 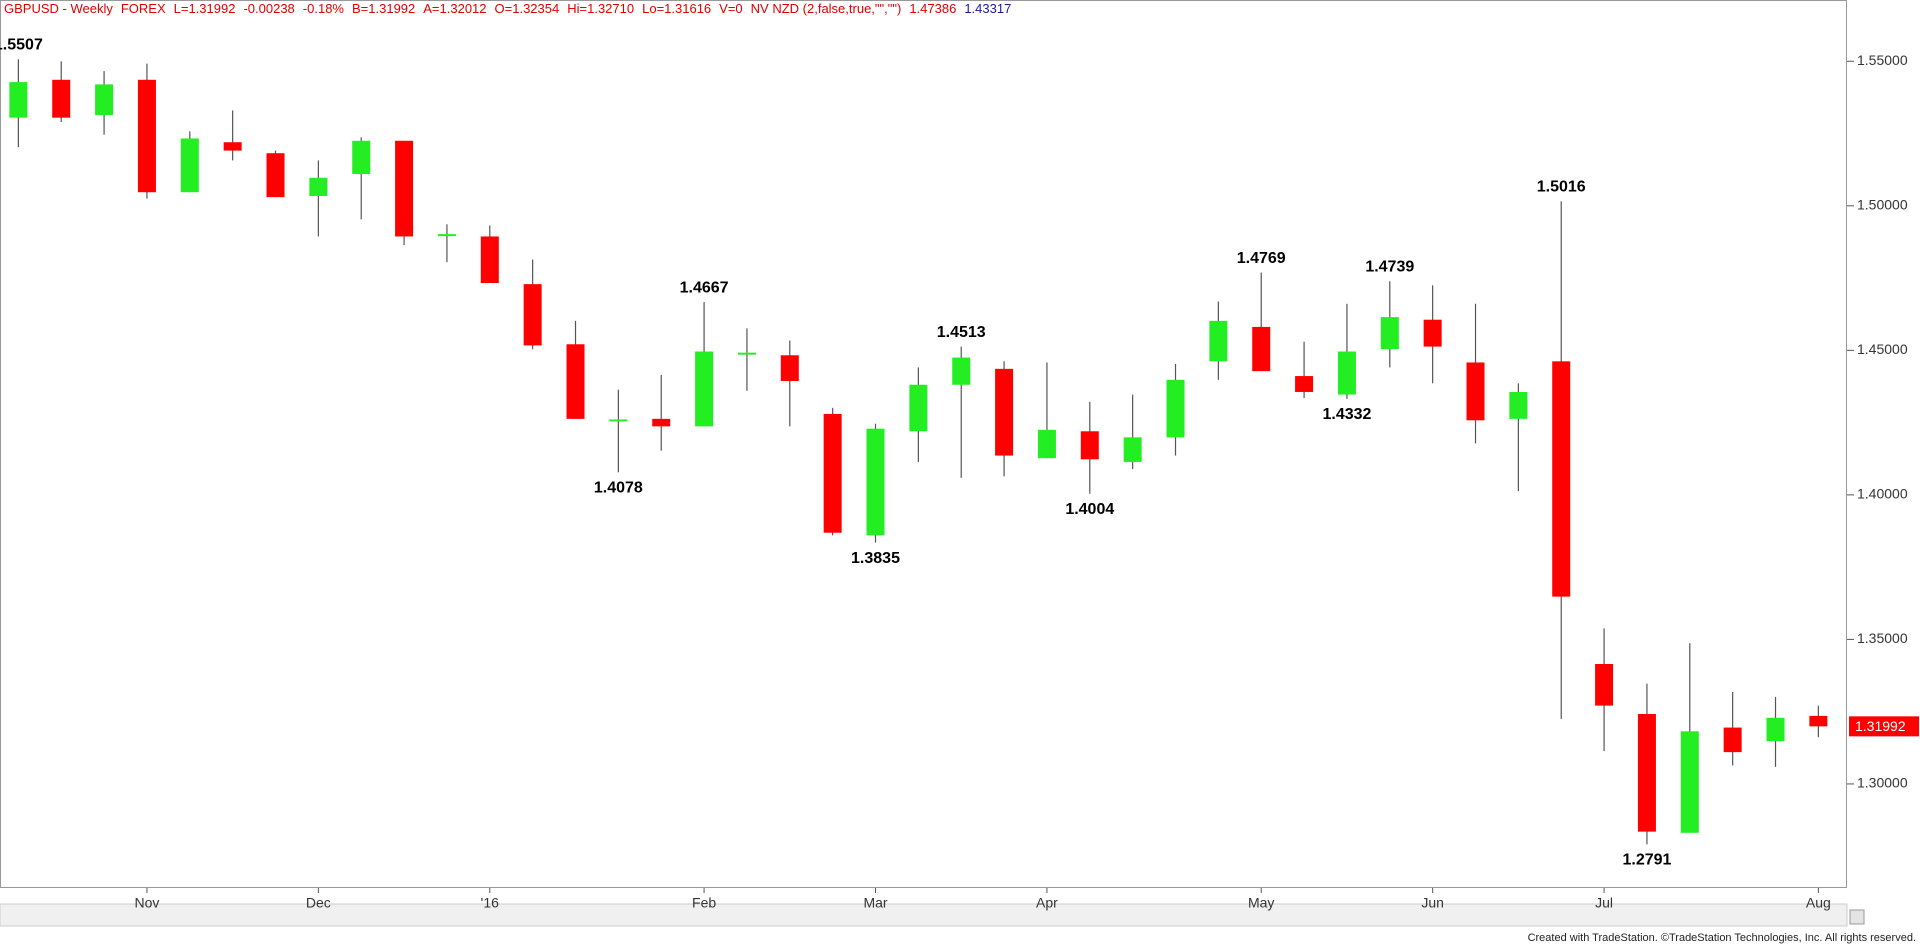 What do you see at coordinates (1089, 509) in the screenshot?
I see `low-label: 1.4004` at bounding box center [1089, 509].